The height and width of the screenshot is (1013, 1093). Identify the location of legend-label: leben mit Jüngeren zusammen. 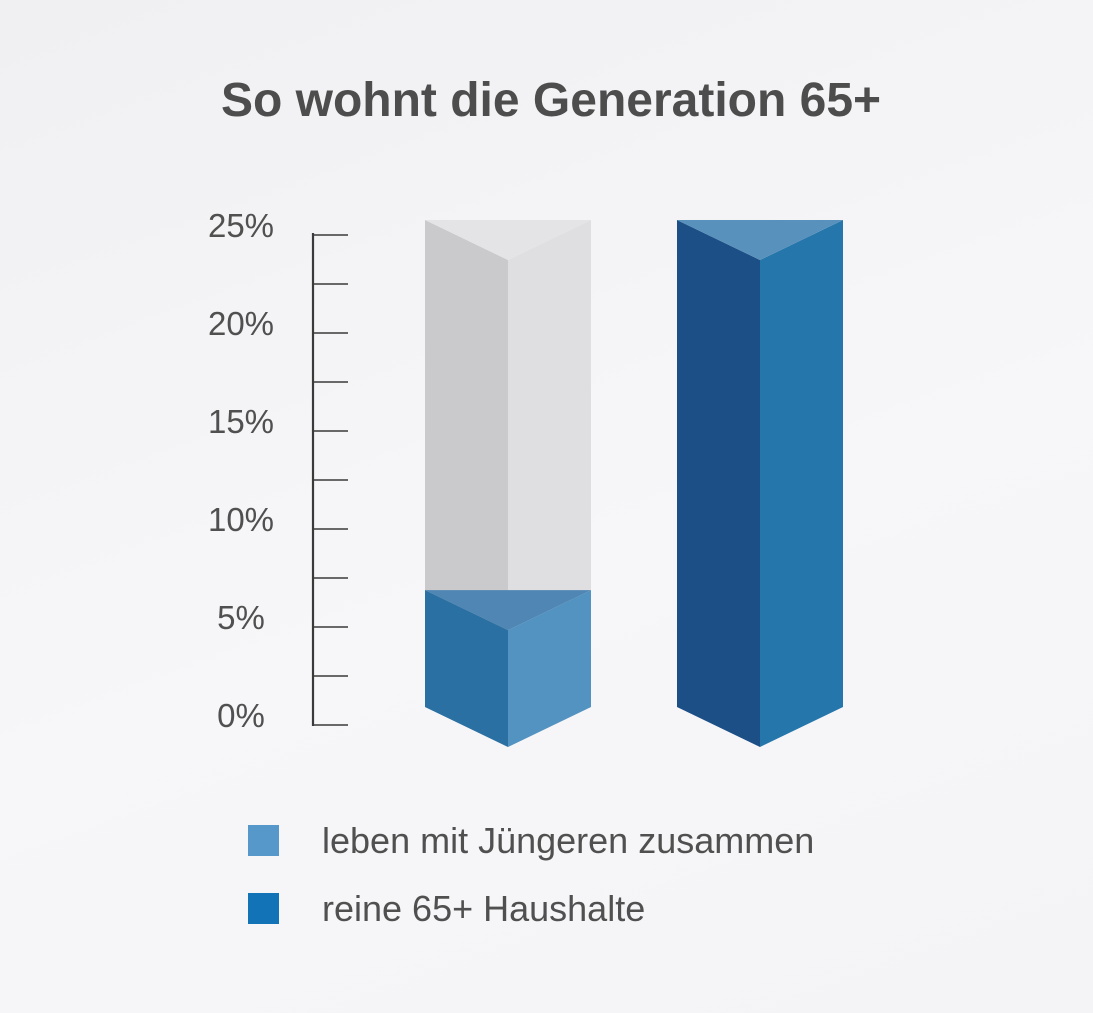
(568, 840).